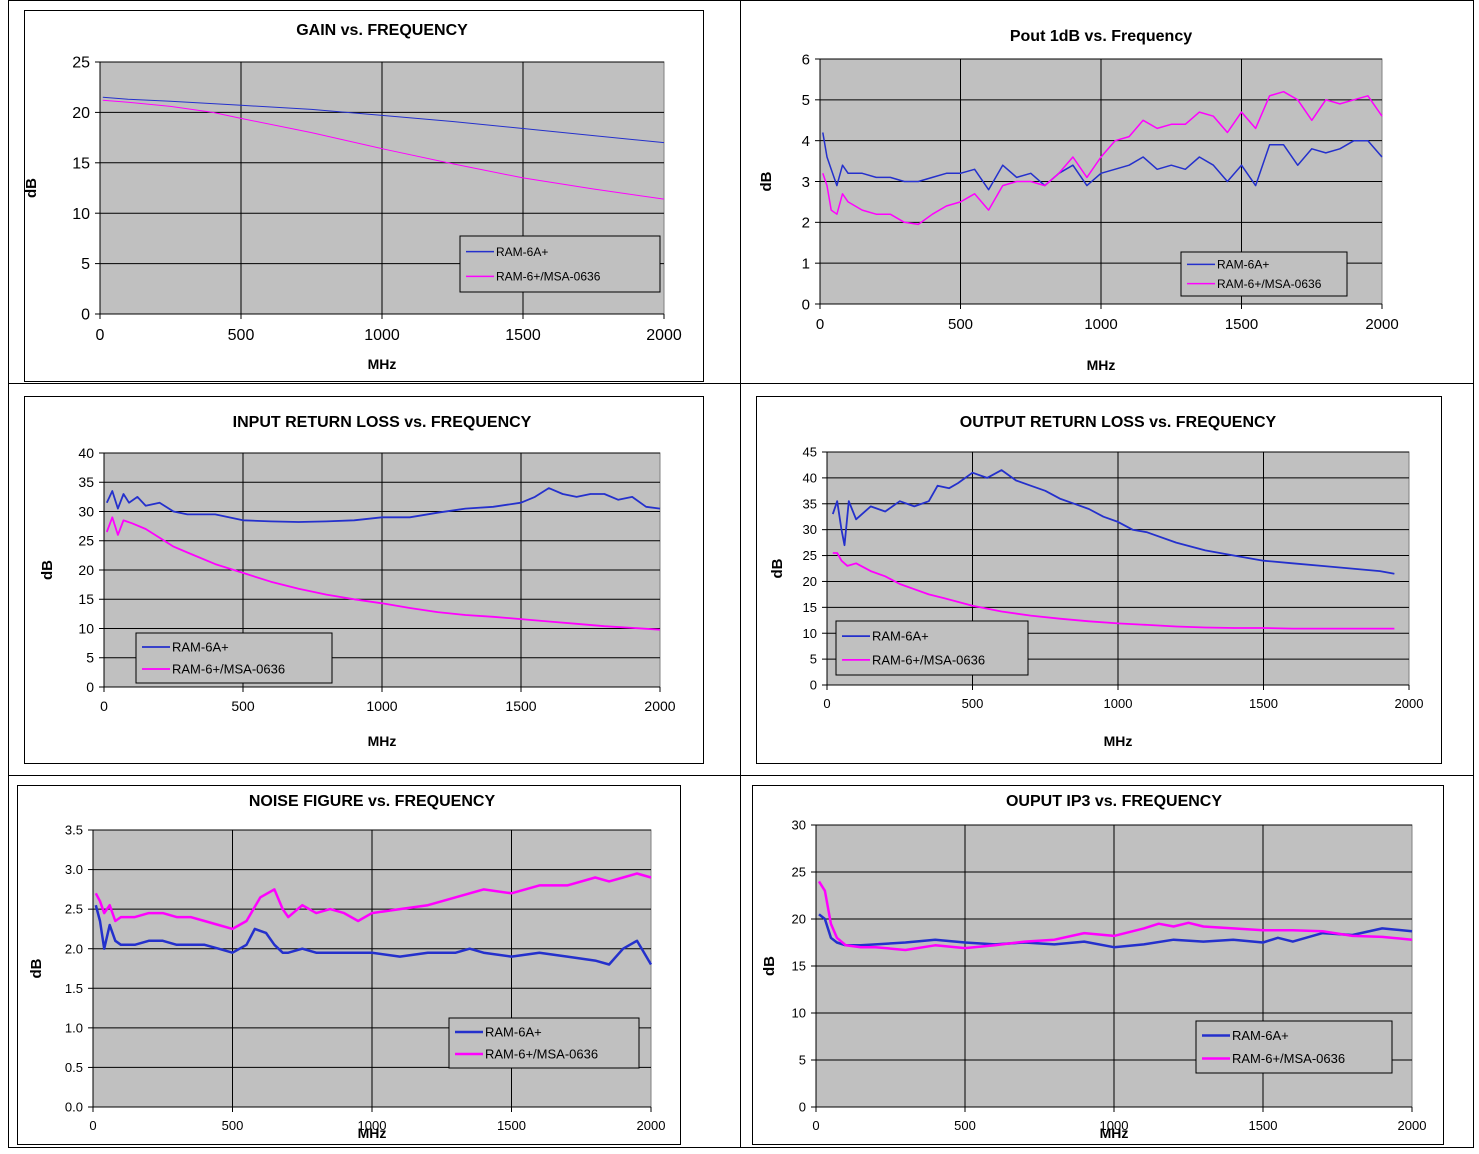  I want to click on y-tick-label: 0.5, so click(74, 1067).